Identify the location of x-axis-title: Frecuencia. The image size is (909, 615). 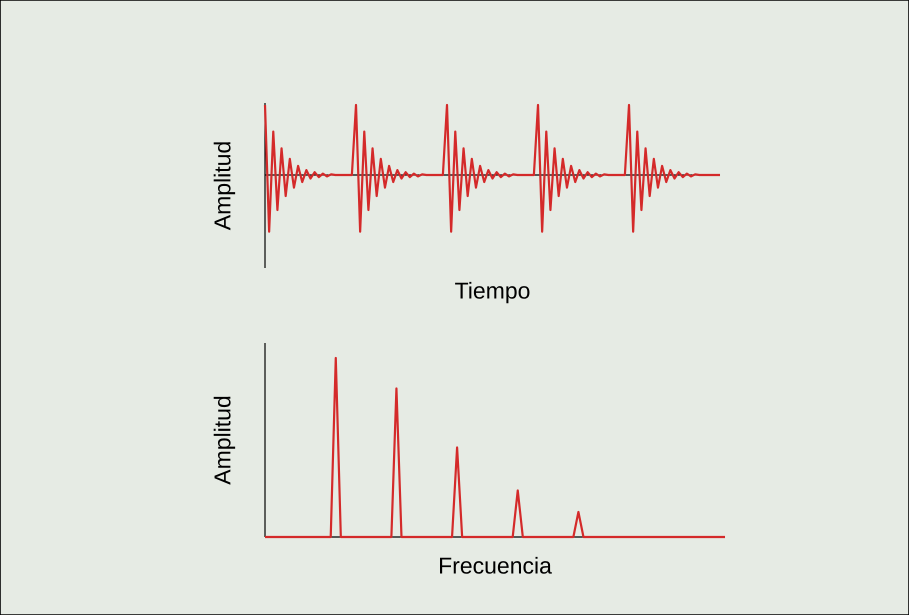
(496, 565).